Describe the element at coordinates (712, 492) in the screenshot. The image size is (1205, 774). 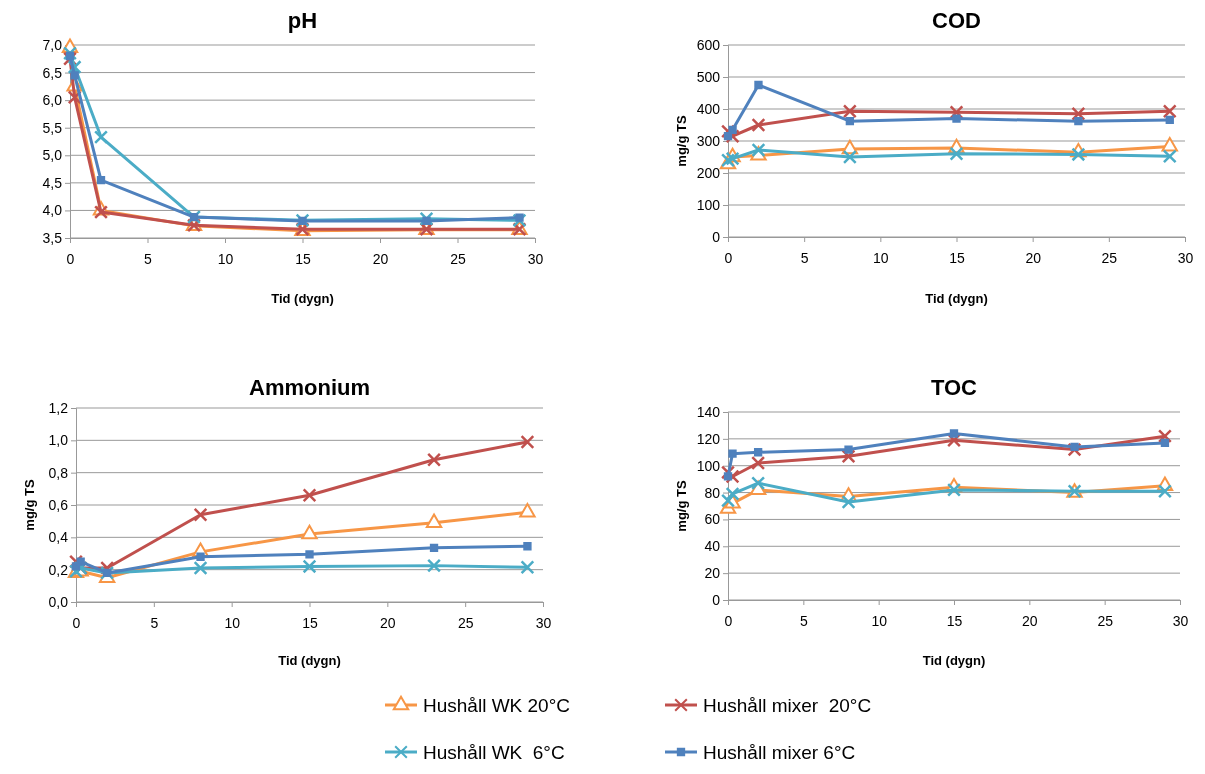
I see `y-tick-label: 80` at that location.